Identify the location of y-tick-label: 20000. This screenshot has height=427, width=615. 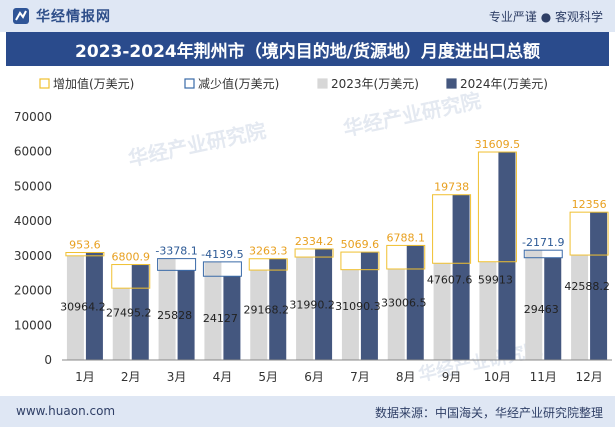
(33, 291).